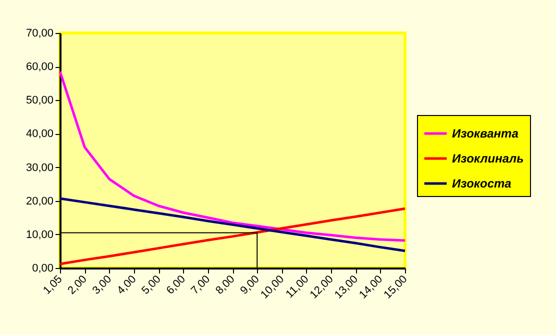 The width and height of the screenshot is (556, 335). Describe the element at coordinates (40, 201) in the screenshot. I see `y-tick-label: 20,00` at that location.